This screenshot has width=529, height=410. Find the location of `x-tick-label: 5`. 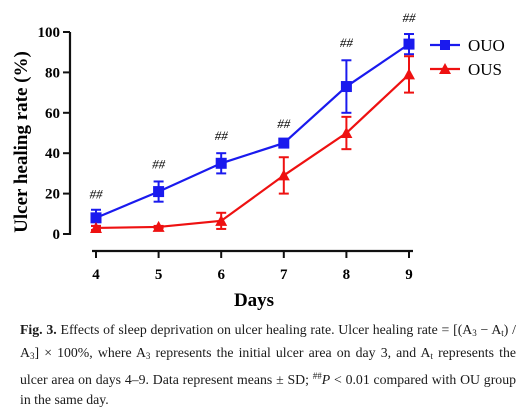

x-tick-label: 5 is located at coordinates (159, 275).